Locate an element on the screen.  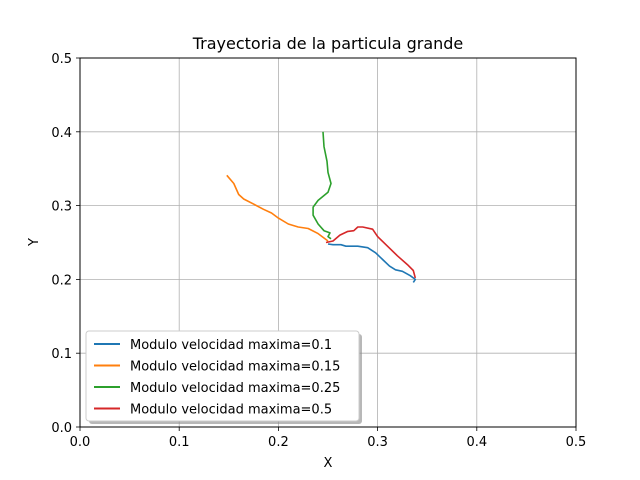
x-axis-label: X is located at coordinates (328, 463).